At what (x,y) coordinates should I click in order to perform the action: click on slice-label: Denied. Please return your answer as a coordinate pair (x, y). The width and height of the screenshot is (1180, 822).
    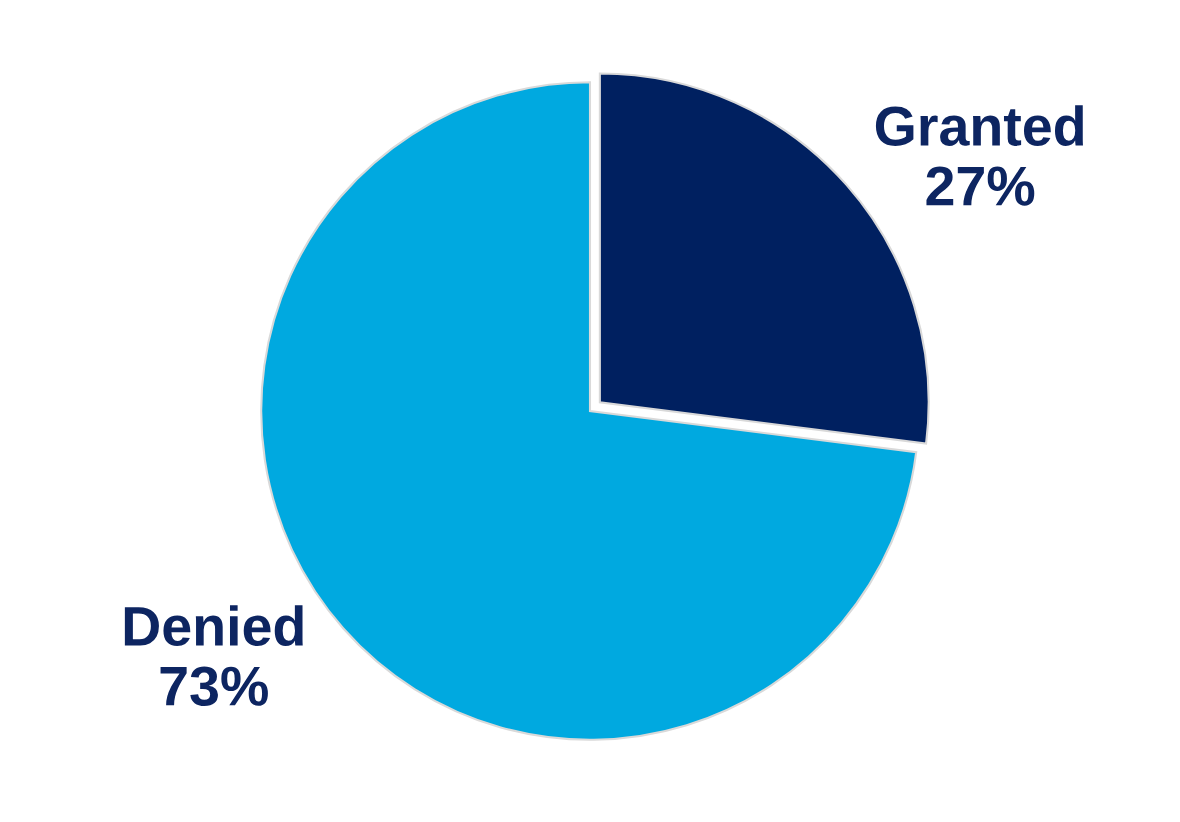
    Looking at the image, I should click on (213, 626).